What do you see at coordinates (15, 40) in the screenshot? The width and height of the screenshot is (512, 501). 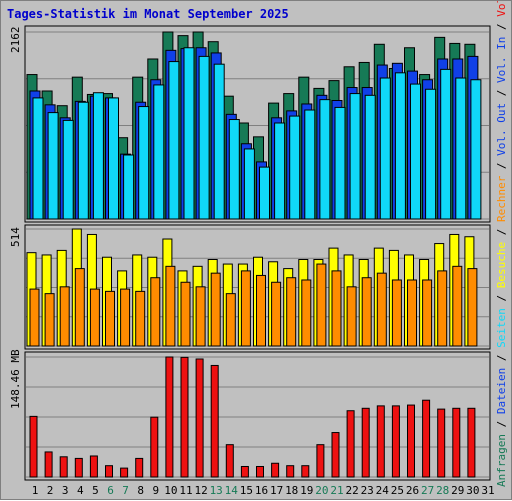 I see `y-max-label-requests: 2162` at bounding box center [15, 40].